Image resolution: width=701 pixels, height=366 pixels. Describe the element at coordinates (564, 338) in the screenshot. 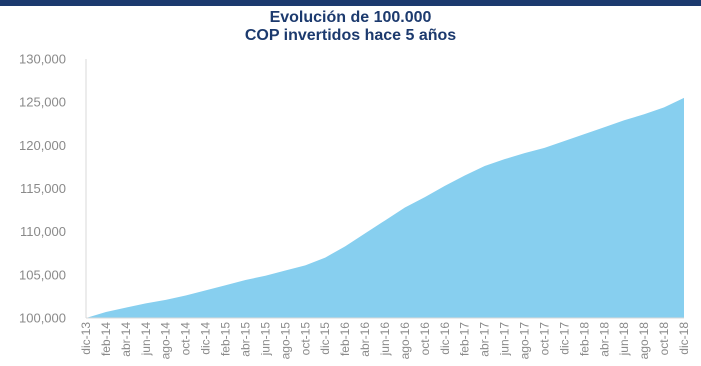

I see `x-tick-label: dic-17` at that location.